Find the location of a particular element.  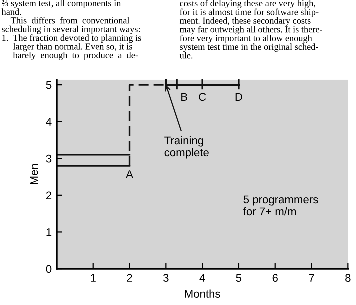

x-axis-title: Months is located at coordinates (202, 294).